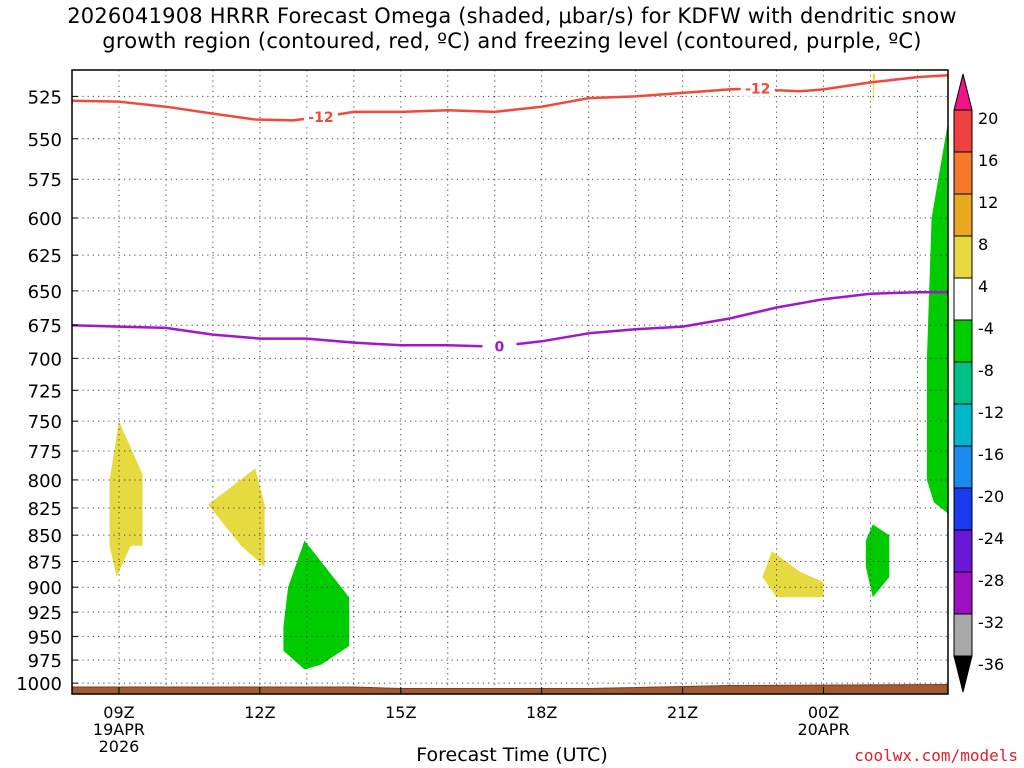  I want to click on x-tick-label: 20APR, so click(823, 729).